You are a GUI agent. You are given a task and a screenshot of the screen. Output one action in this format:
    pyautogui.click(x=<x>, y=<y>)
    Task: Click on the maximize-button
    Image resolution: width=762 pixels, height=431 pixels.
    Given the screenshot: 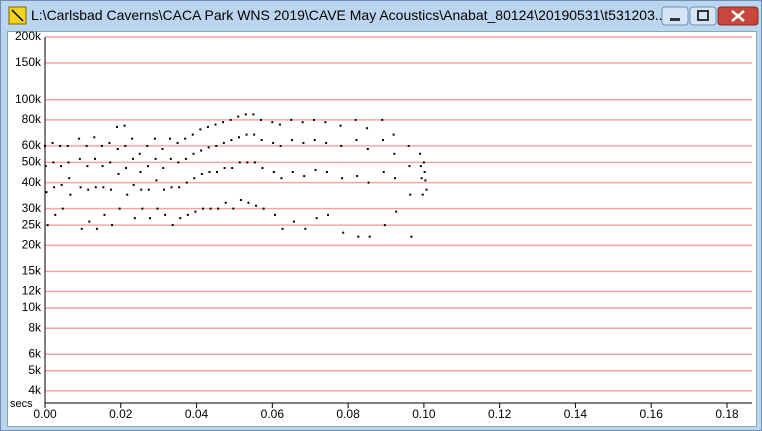 What is the action you would take?
    pyautogui.click(x=703, y=16)
    